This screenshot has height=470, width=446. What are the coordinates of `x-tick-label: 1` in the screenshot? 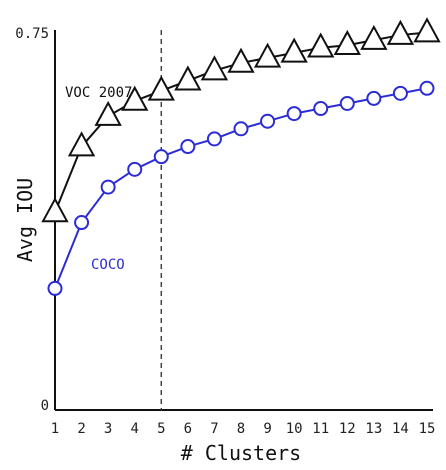 It's located at (55, 429).